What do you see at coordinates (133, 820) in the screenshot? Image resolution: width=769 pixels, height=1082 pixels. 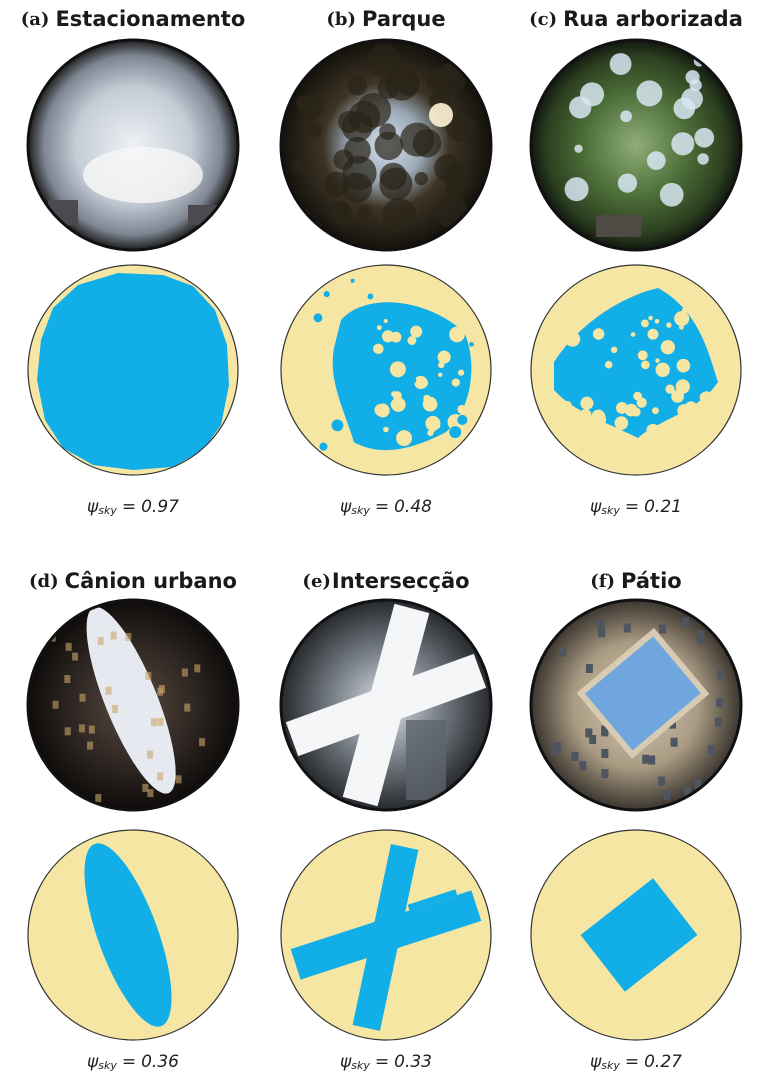 I see `panel: (d) Cânion urbano ψsky = 0.36` at bounding box center [133, 820].